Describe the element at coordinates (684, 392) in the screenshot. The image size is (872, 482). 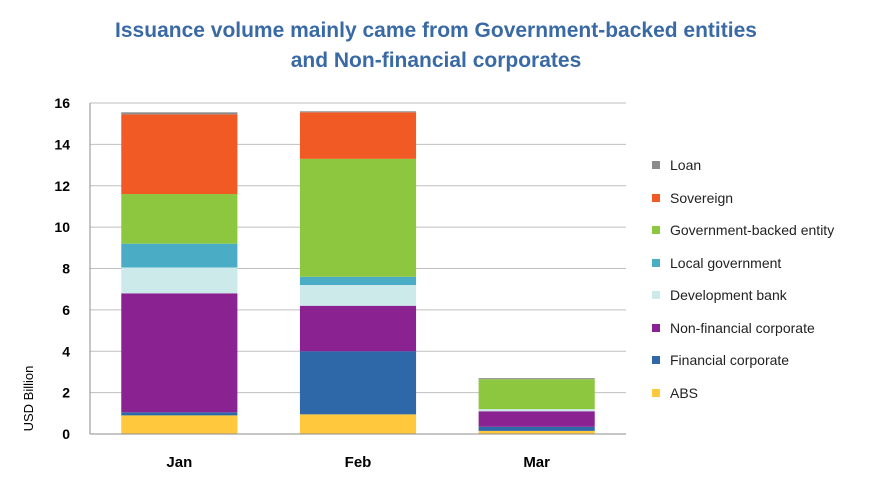
I see `legend-label: ABS` at that location.